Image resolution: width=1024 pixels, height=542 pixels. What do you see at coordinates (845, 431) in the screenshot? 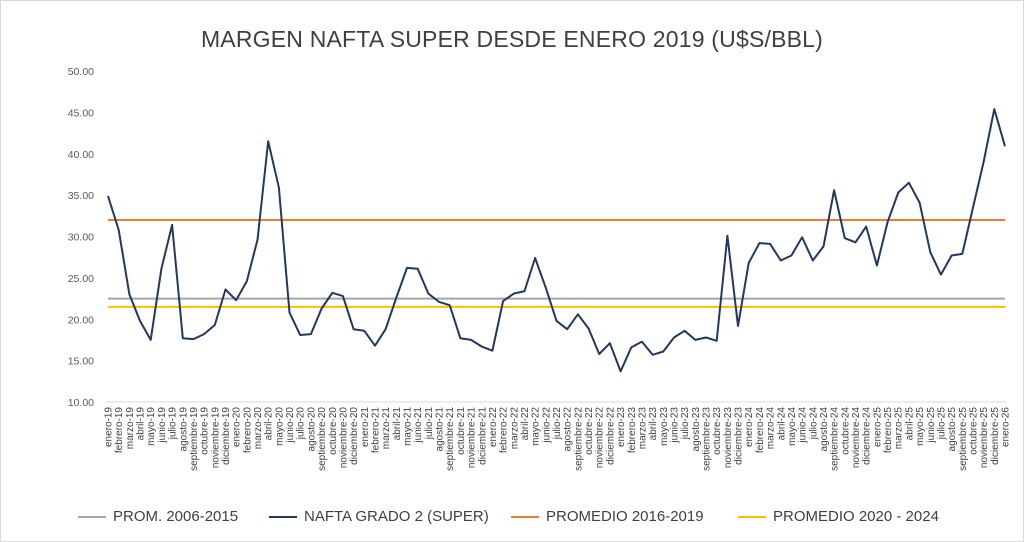
I see `x-tick-label: octubre-24` at bounding box center [845, 431].